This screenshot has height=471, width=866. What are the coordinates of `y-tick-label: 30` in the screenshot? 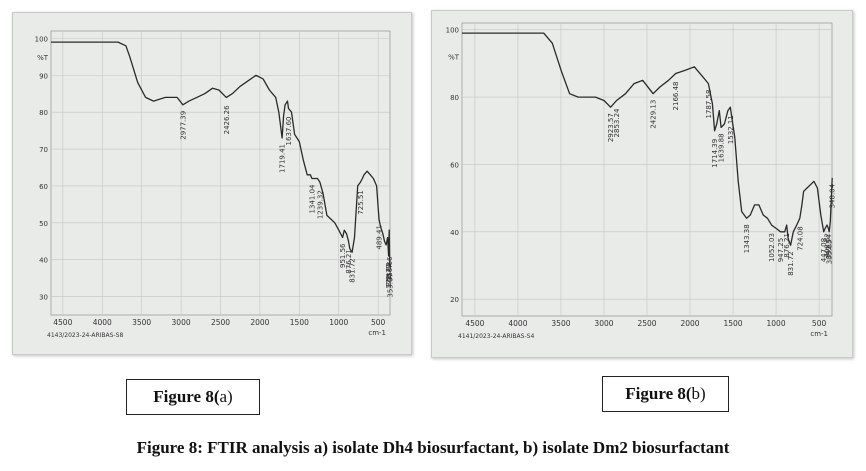 It's located at (43, 298).